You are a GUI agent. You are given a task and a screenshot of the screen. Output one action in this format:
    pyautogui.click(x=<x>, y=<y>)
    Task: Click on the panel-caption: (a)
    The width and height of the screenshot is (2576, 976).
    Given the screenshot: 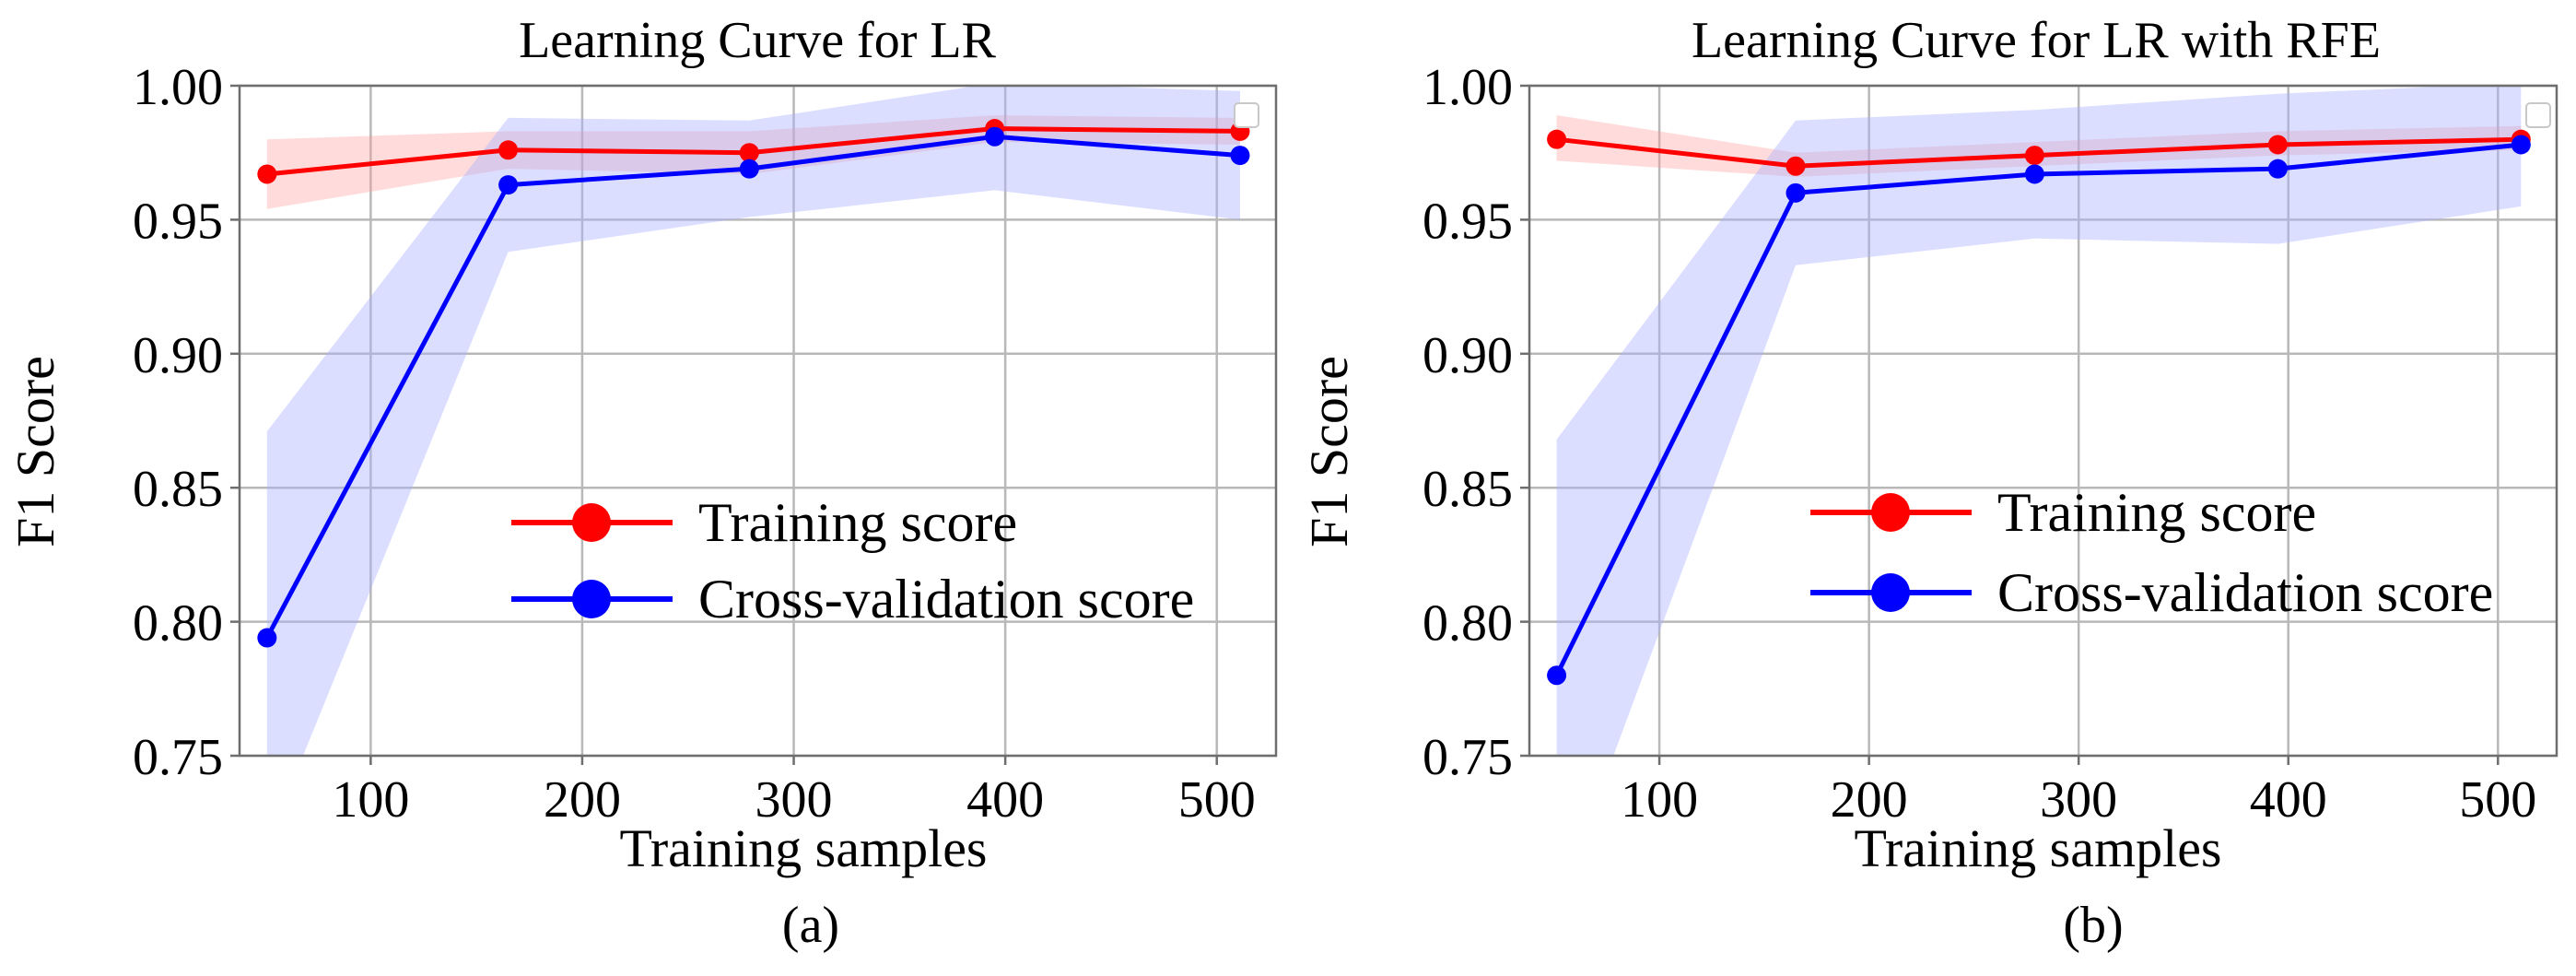 What is the action you would take?
    pyautogui.click(x=810, y=925)
    